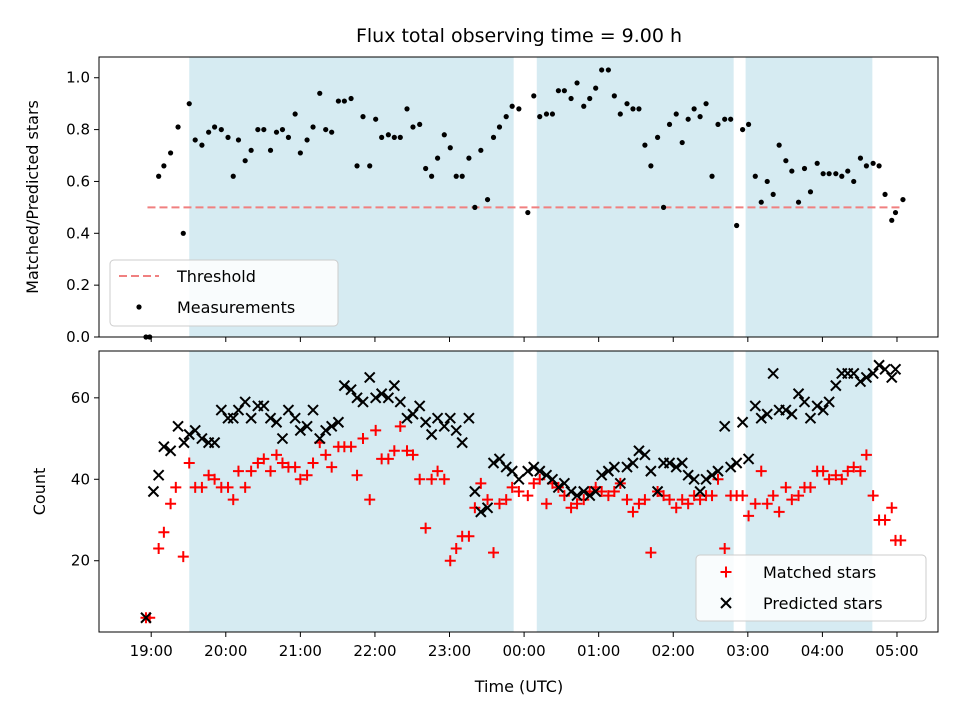 The height and width of the screenshot is (720, 960). Describe the element at coordinates (374, 651) in the screenshot. I see `x-tick-label: 22:00` at that location.